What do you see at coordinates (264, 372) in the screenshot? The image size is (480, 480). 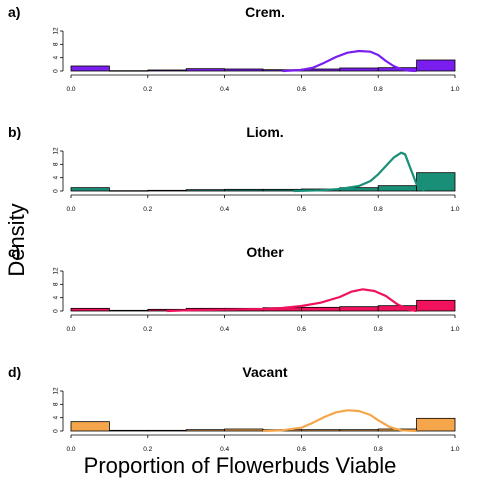 I see `panel-title: Vacant` at bounding box center [264, 372].